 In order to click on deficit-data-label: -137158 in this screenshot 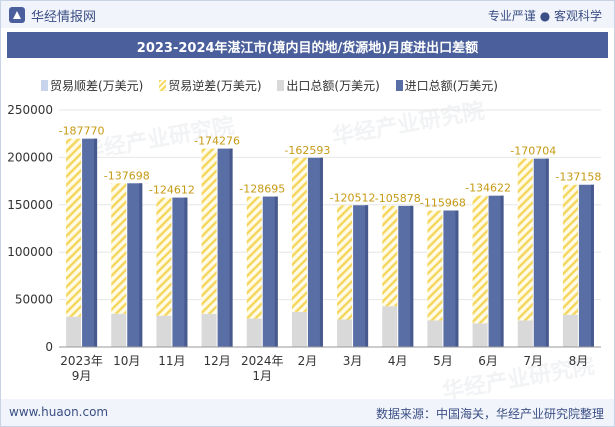, I will do `click(578, 177)`.